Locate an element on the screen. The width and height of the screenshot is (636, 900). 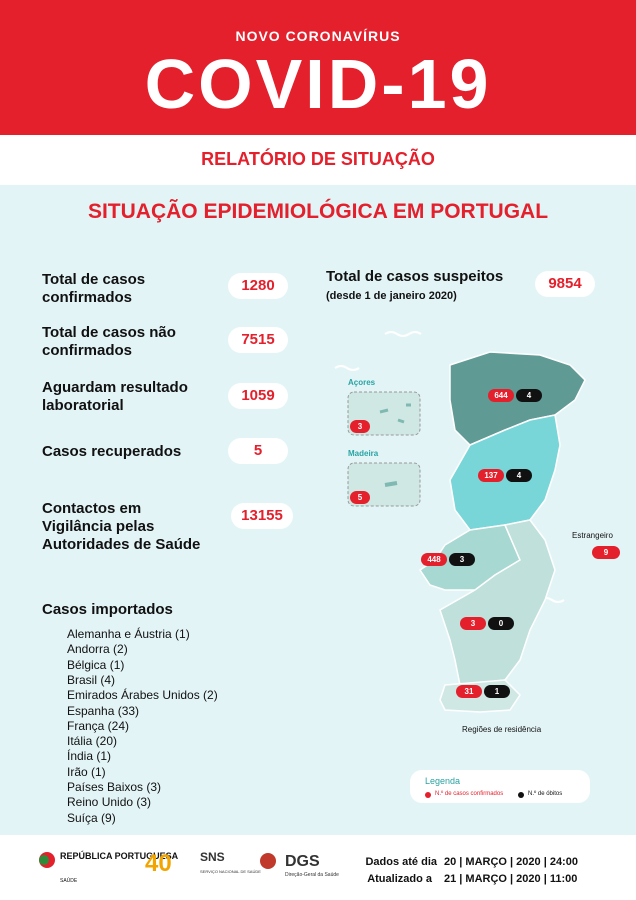
kicker: NOVO CORONAVÍRUS is located at coordinates (318, 36).